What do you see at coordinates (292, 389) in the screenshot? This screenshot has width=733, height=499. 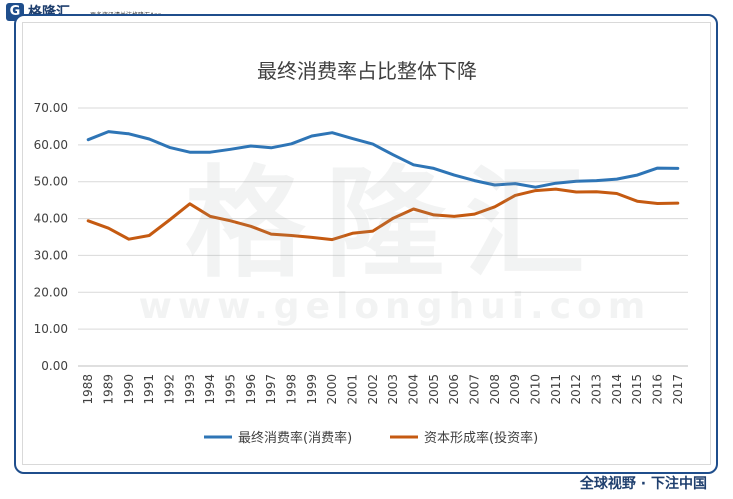 I see `x-tick-label: 1998` at bounding box center [292, 389].